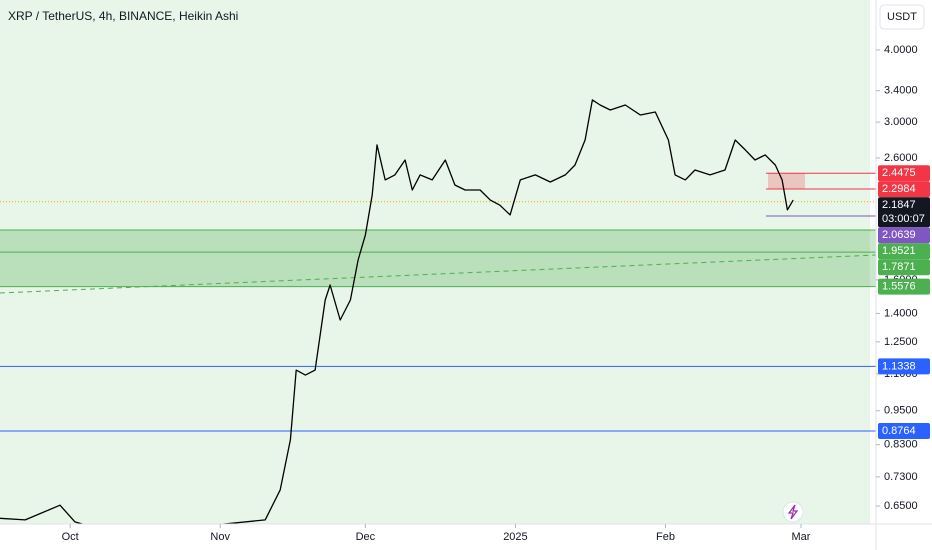  Describe the element at coordinates (438, 537) in the screenshot. I see `time-axis` at that location.